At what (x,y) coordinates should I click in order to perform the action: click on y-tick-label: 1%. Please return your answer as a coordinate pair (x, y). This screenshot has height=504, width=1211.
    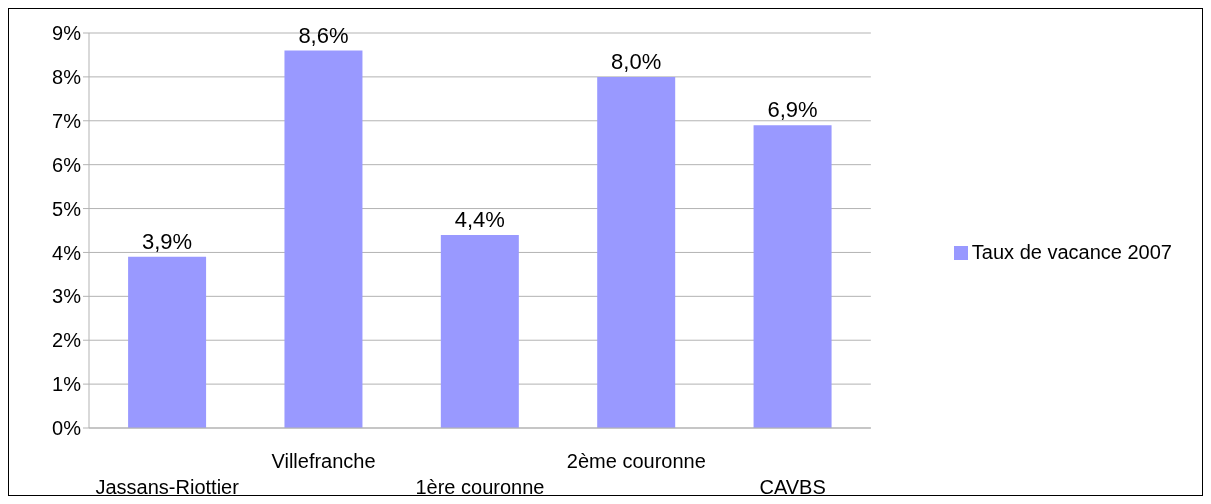
    Looking at the image, I should click on (67, 384).